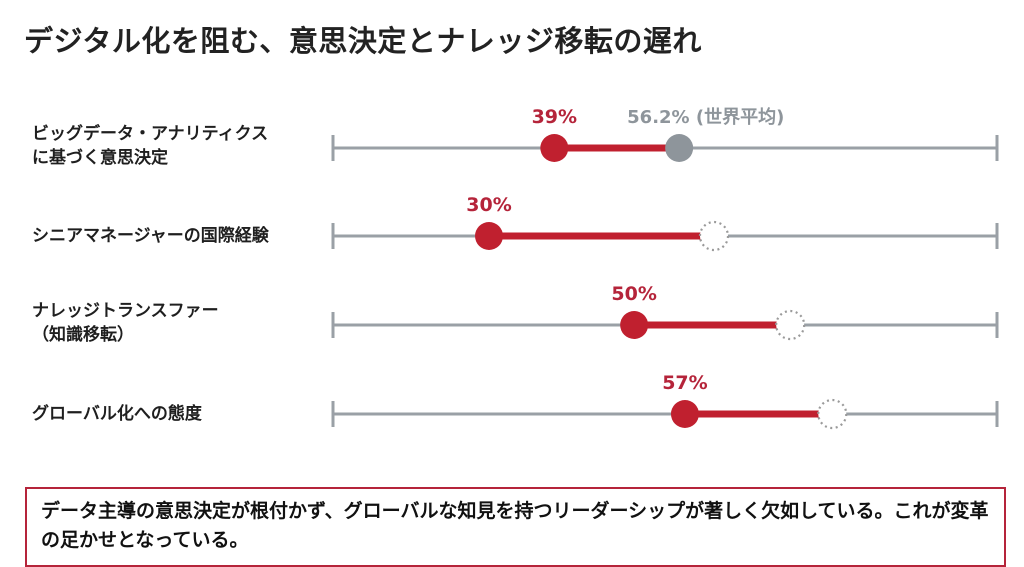  I want to click on row-label-globalization: グローバル化への態度, so click(117, 414).